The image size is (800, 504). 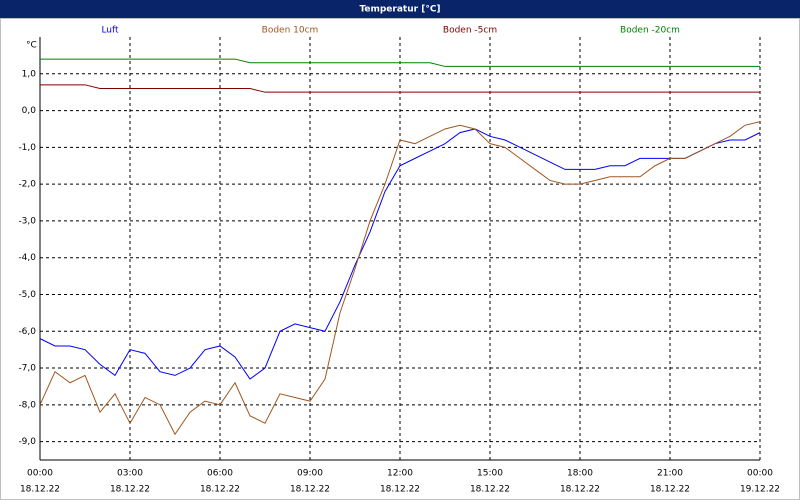 What do you see at coordinates (27, 148) in the screenshot?
I see `y-tick-label: -1,0` at bounding box center [27, 148].